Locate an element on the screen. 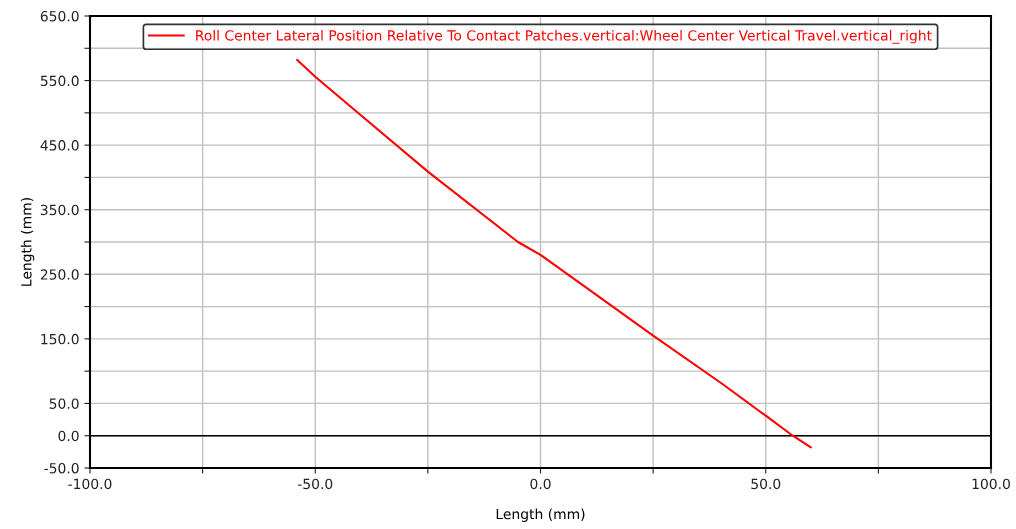  x-tick-label: 100.0 is located at coordinates (991, 484).